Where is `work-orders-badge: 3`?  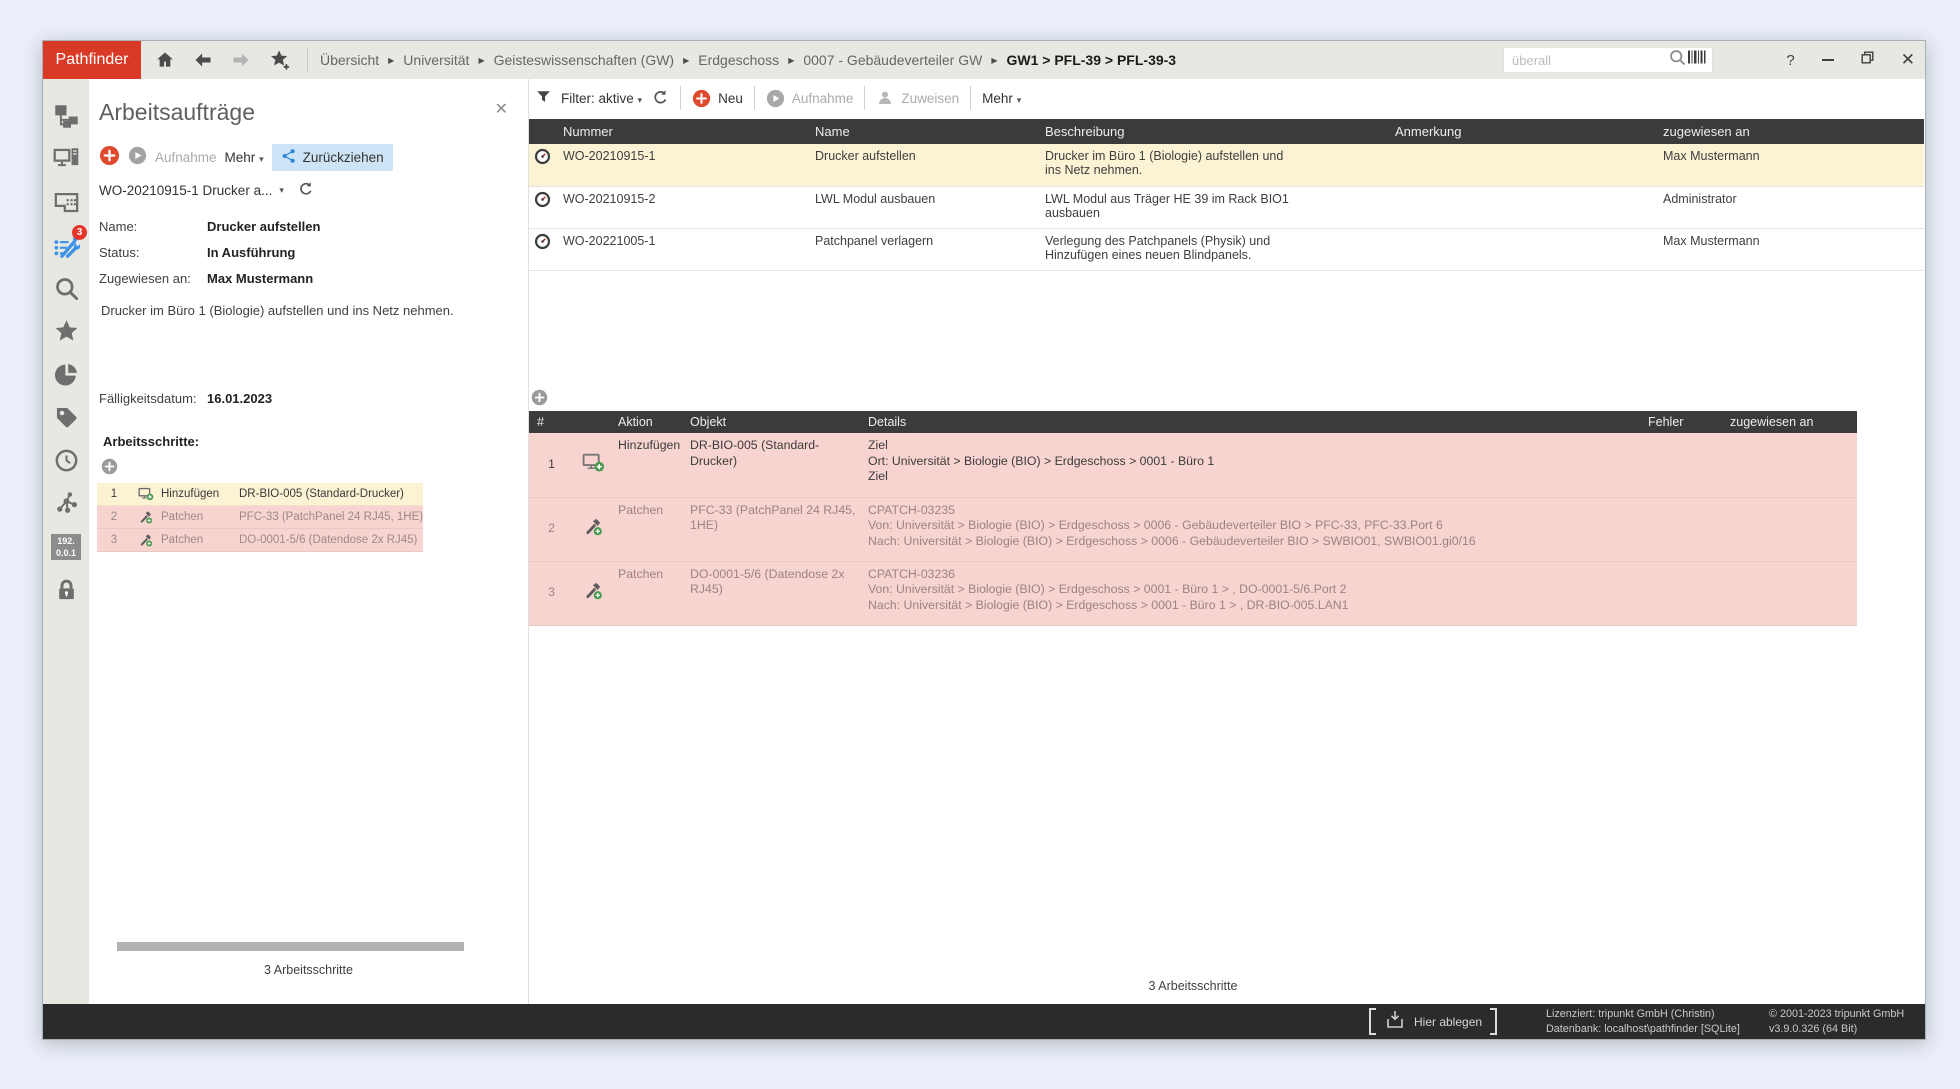
work-orders-badge: 3 is located at coordinates (79, 232).